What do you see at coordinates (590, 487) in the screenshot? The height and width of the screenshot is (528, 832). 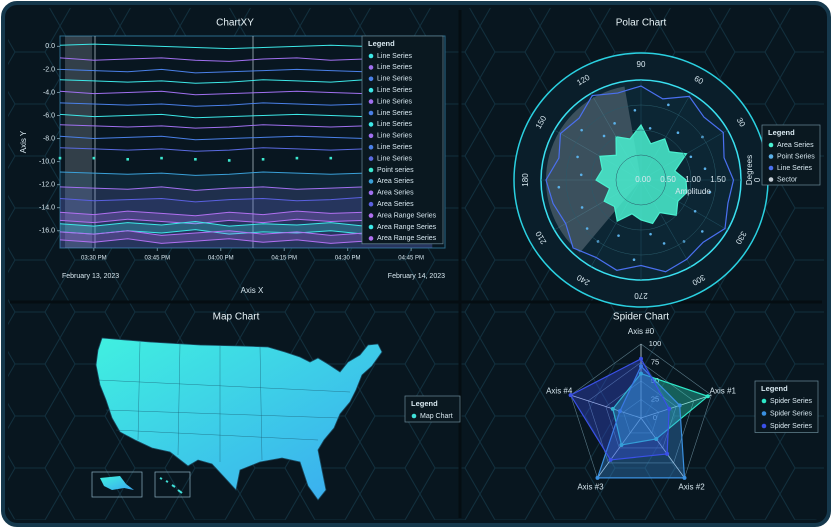 I see `axis-label: Axis #3` at bounding box center [590, 487].